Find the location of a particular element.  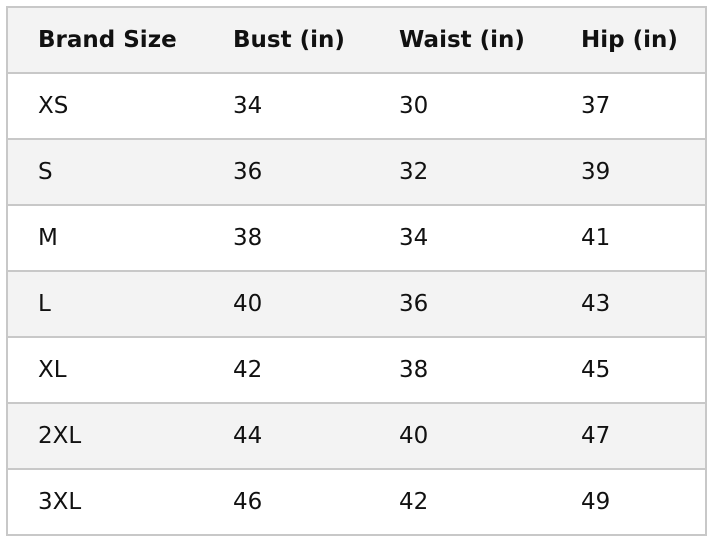

cell-hip: 49 is located at coordinates (628, 502).